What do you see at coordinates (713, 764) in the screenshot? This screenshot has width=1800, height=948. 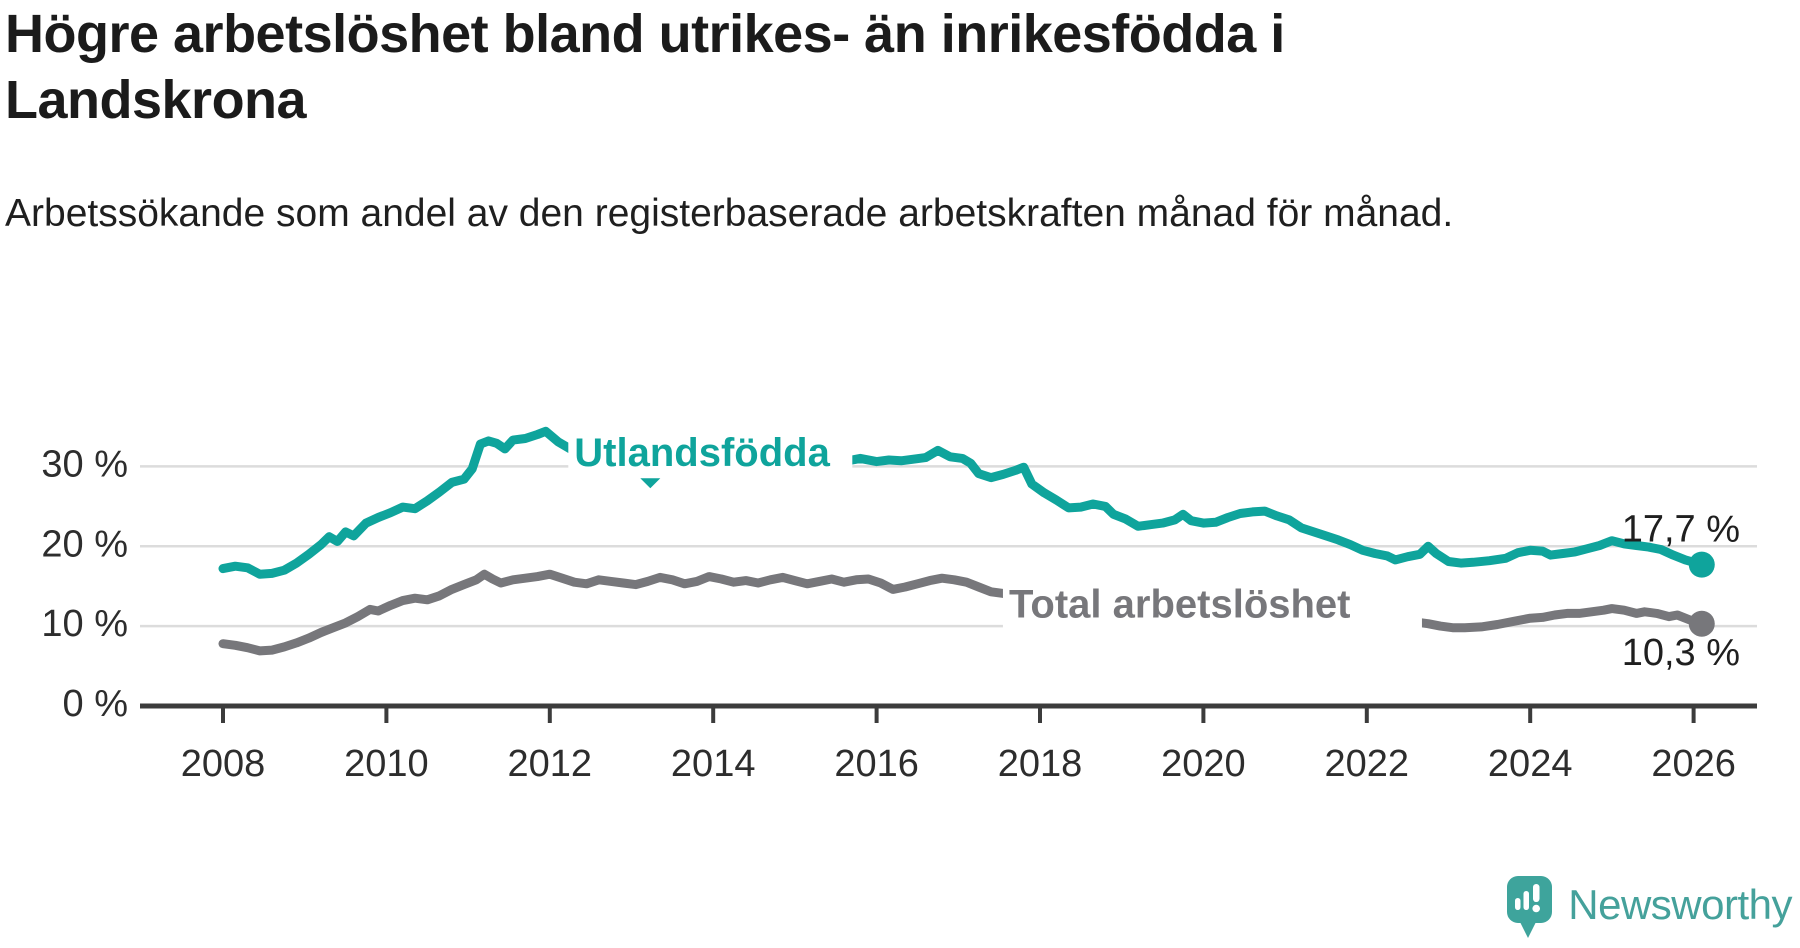 I see `x-axis-label: 2014` at bounding box center [713, 764].